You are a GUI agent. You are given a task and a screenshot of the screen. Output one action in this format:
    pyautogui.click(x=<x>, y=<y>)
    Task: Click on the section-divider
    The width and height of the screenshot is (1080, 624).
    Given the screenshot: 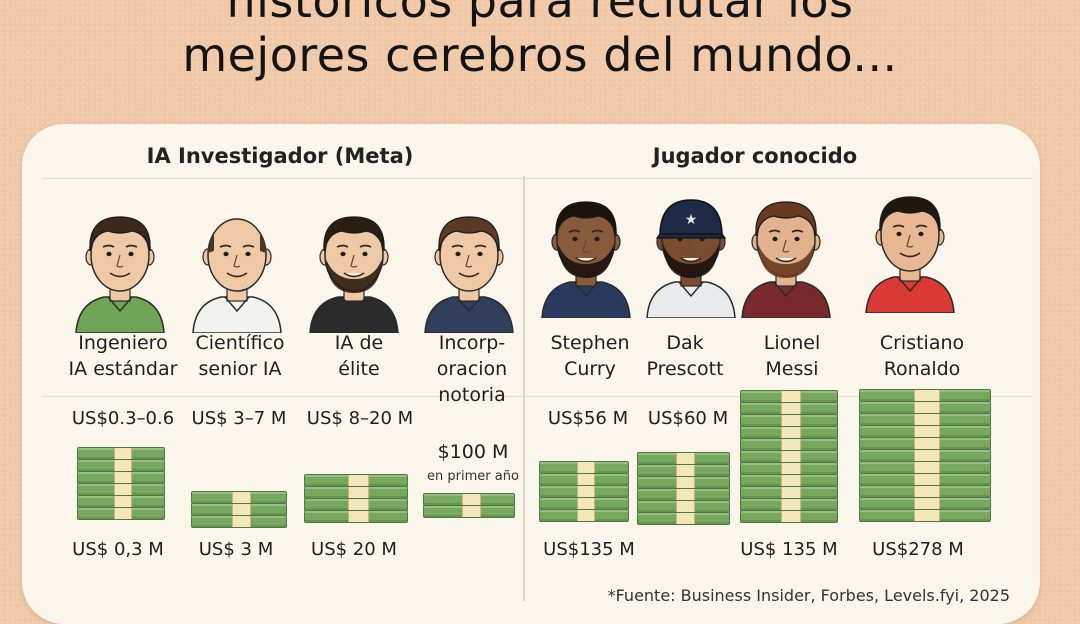 What is the action you would take?
    pyautogui.click(x=524, y=388)
    